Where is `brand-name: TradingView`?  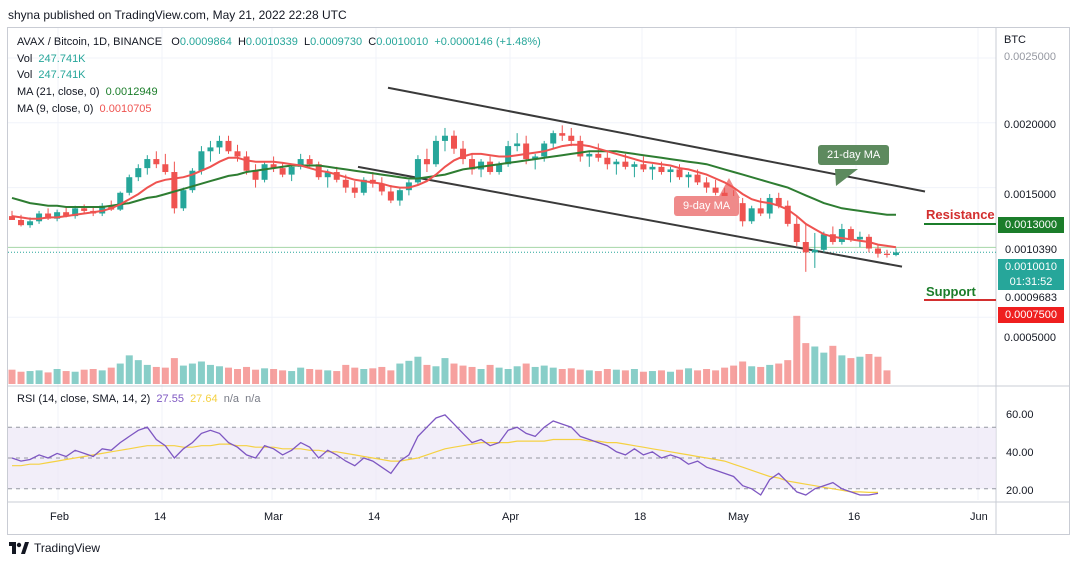 brand-name: TradingView is located at coordinates (67, 548).